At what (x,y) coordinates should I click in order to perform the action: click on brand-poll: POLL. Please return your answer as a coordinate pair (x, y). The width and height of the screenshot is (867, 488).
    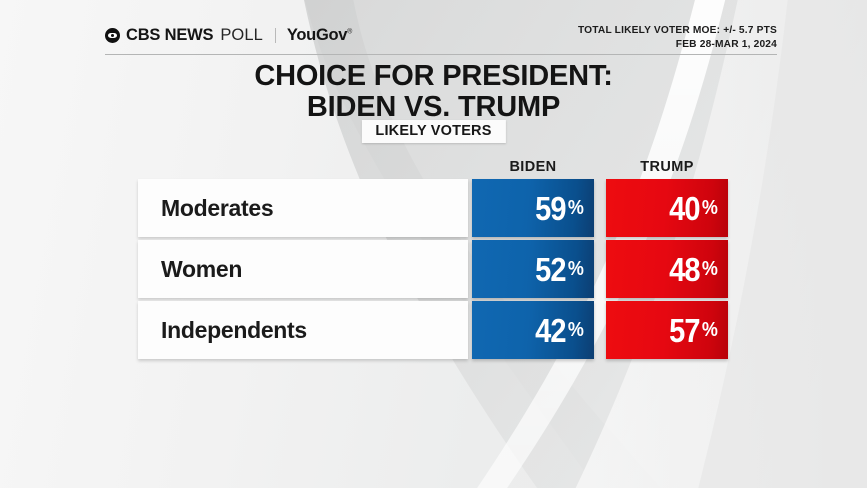
    Looking at the image, I should click on (241, 35).